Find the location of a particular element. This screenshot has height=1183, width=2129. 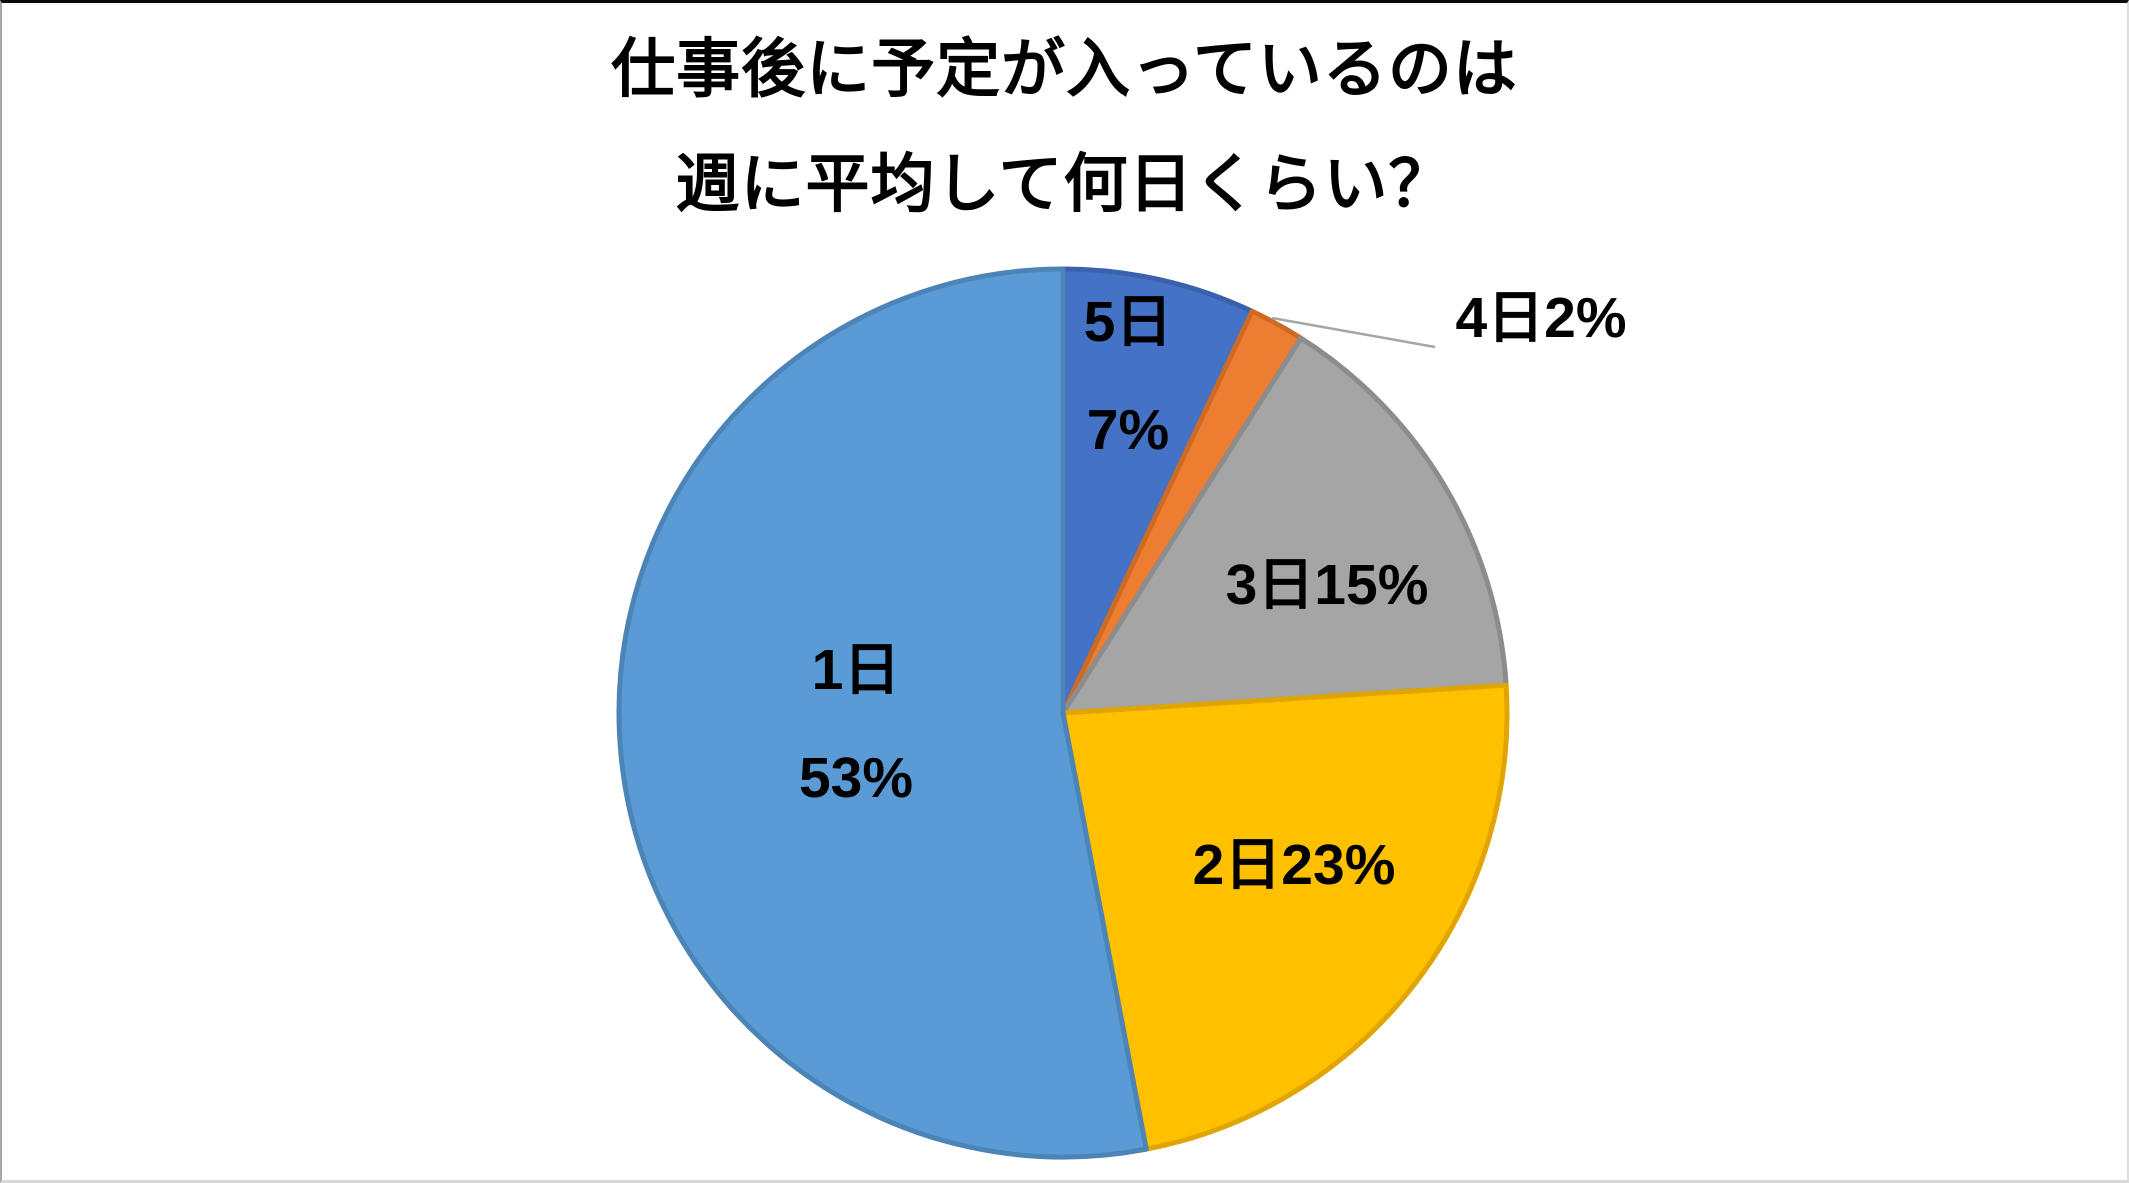

pie-slice-5日 is located at coordinates (1157, 491).